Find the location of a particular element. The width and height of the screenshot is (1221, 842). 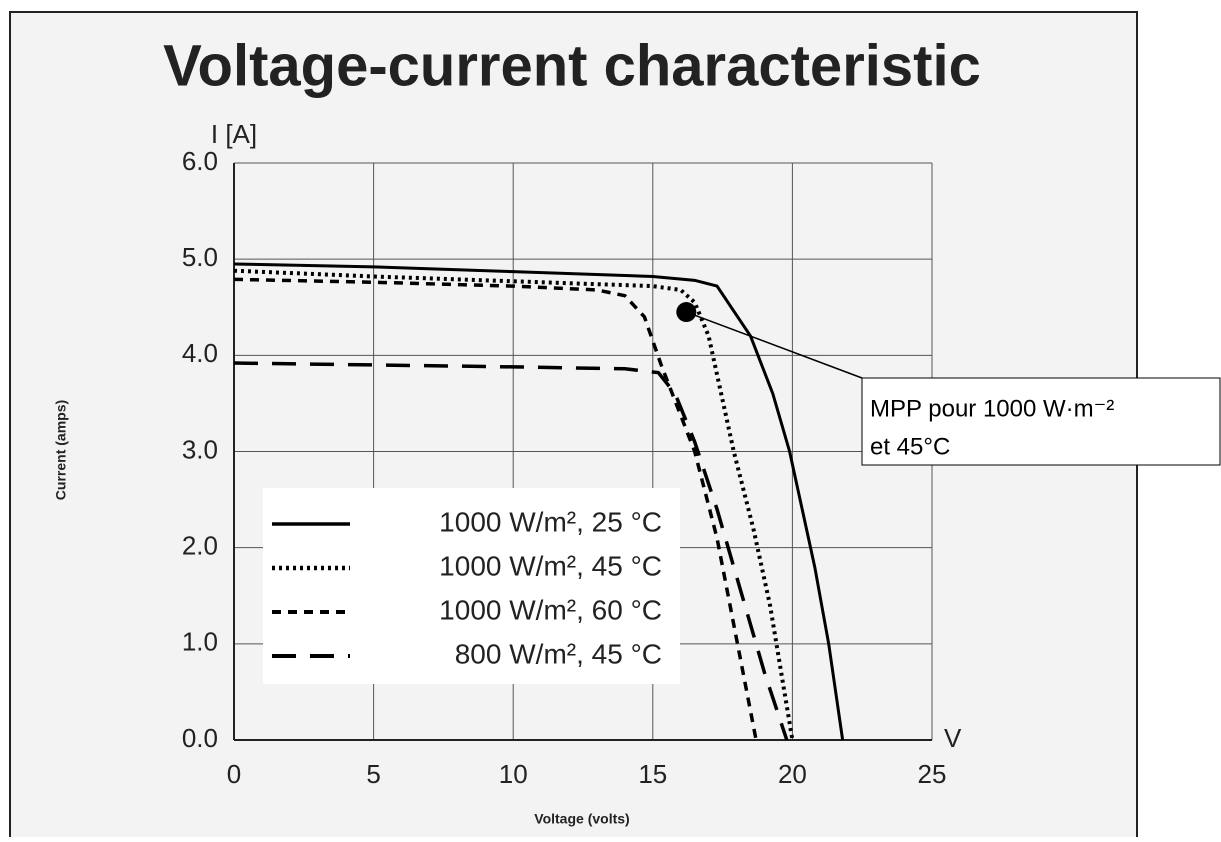

y-tick-label: 6.0 is located at coordinates (200, 161).